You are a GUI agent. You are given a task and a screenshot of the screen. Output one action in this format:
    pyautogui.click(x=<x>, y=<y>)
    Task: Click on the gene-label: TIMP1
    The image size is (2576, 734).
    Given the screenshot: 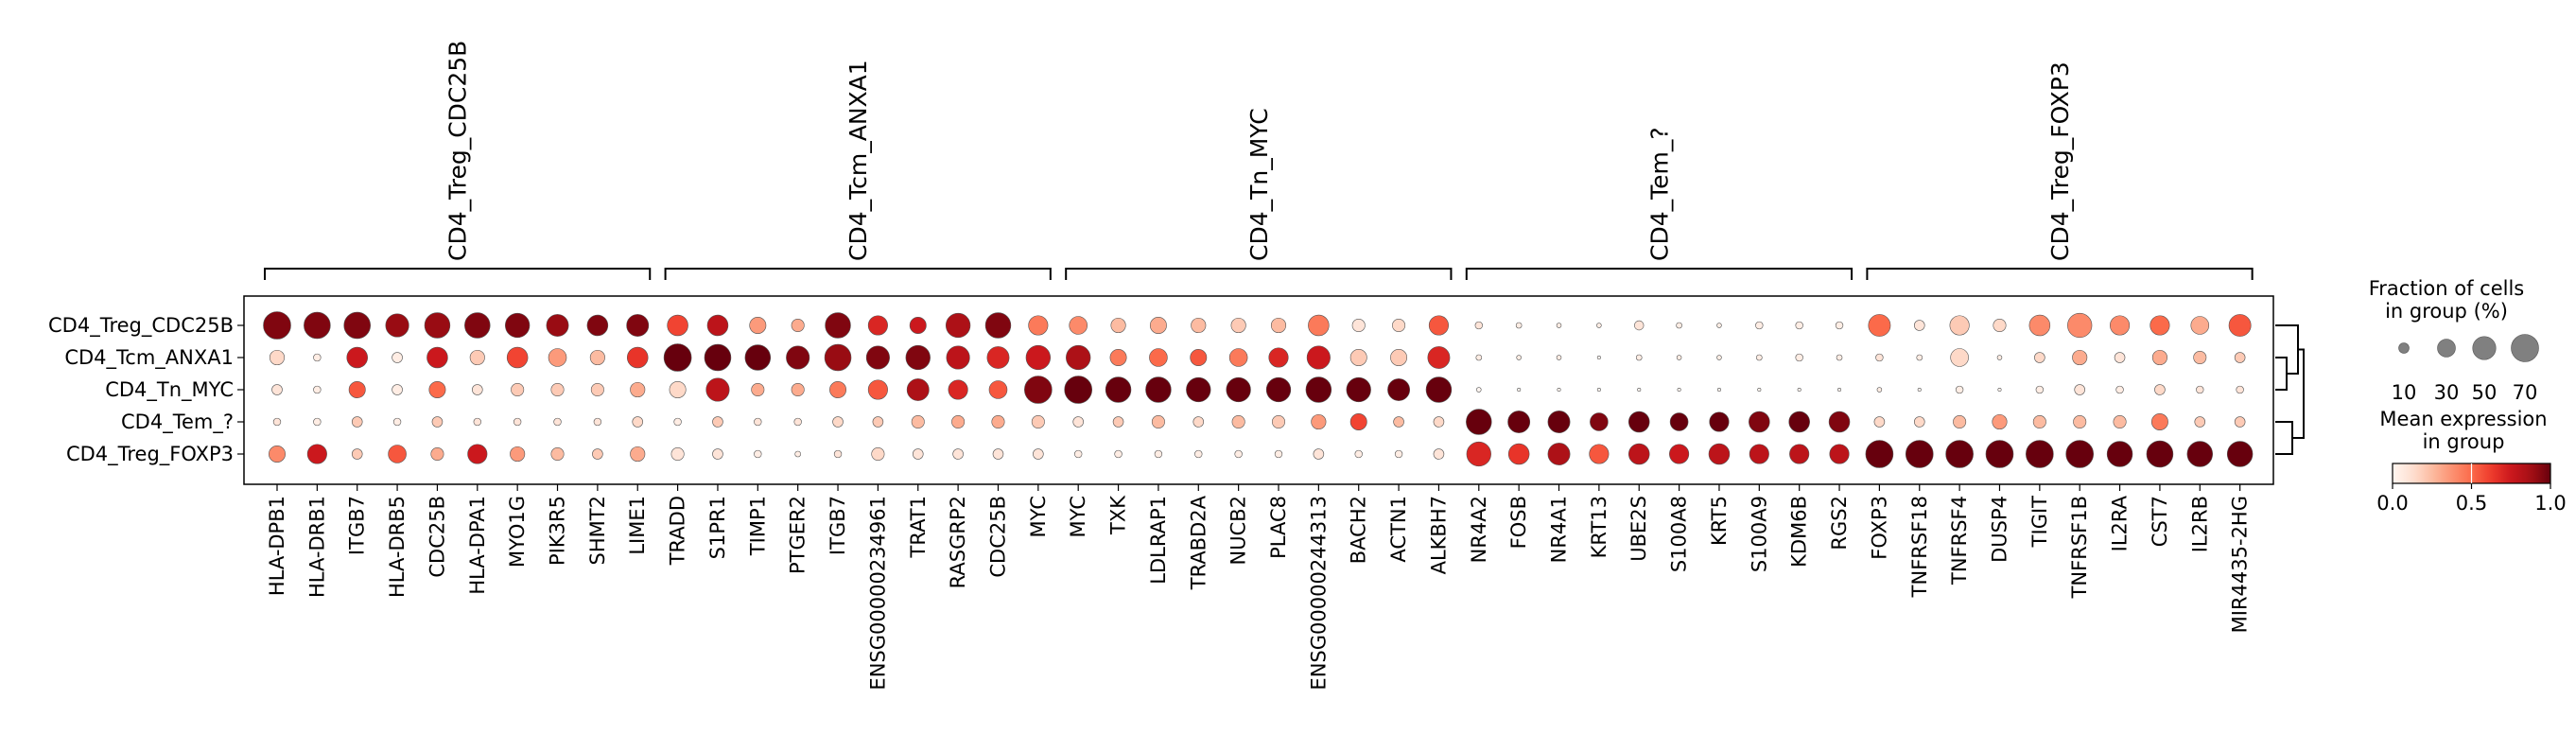 What is the action you would take?
    pyautogui.click(x=757, y=526)
    